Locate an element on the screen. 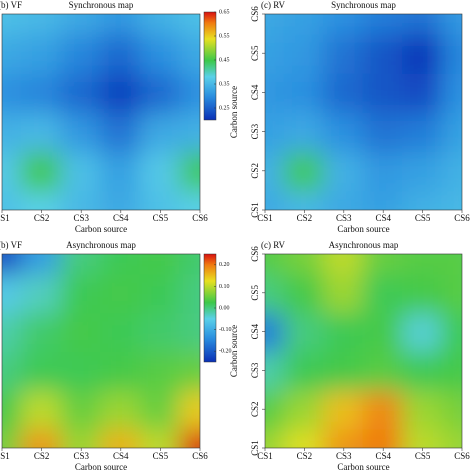 The width and height of the screenshot is (474, 474). y-tick-label: CS3 is located at coordinates (255, 370).